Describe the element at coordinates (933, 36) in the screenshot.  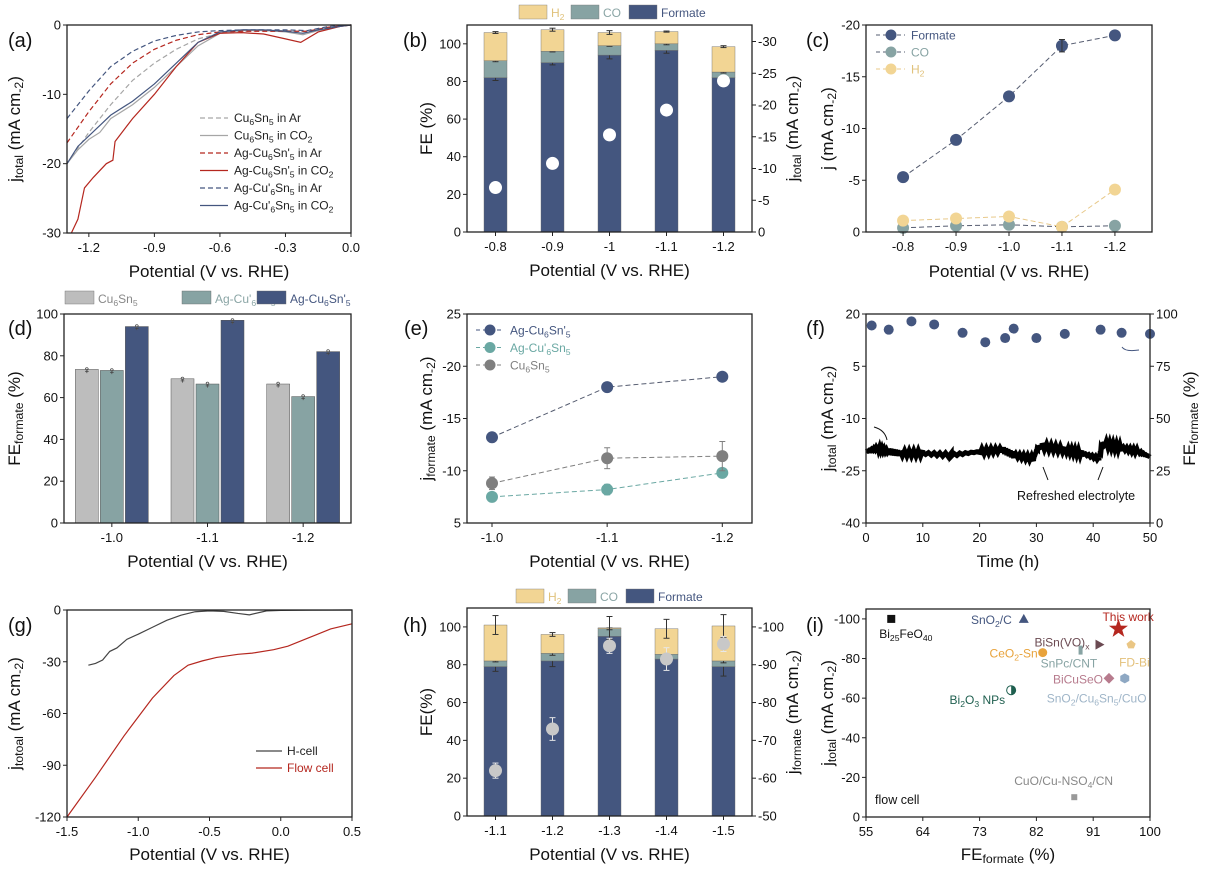
I see `legend-label: Formate` at that location.